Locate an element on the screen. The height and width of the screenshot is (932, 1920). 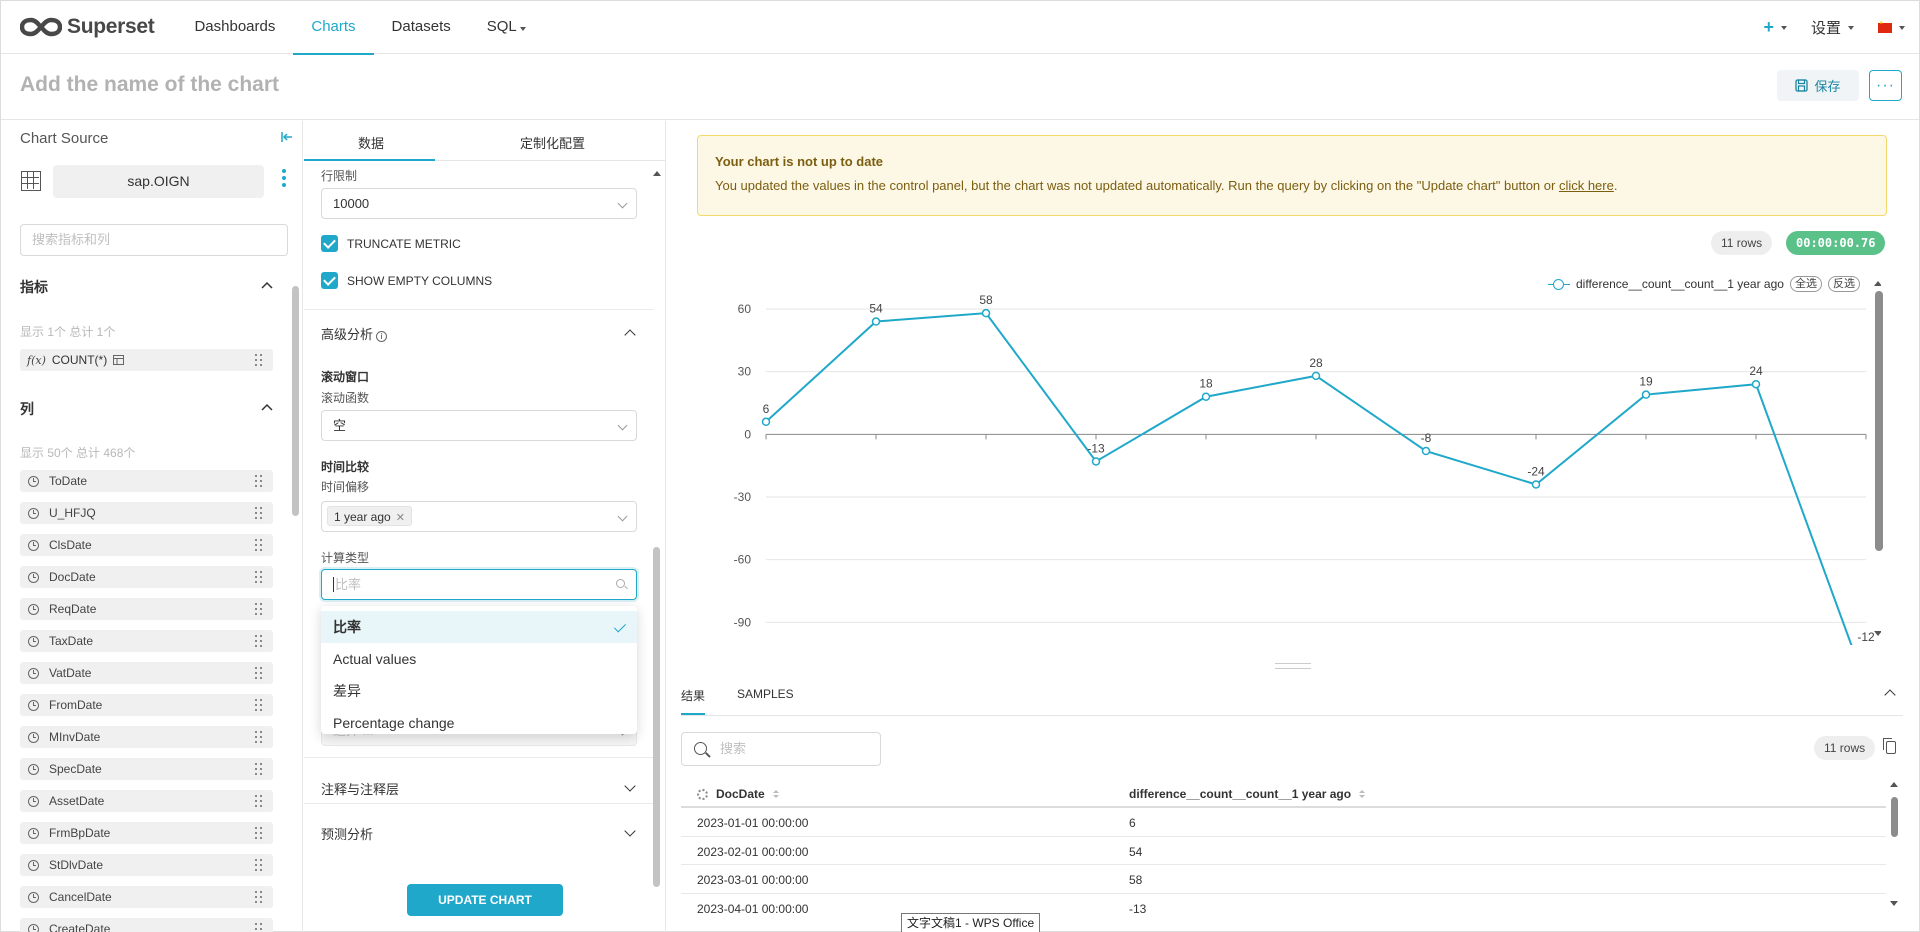
calculation-type-input: 比率 is located at coordinates (479, 584).